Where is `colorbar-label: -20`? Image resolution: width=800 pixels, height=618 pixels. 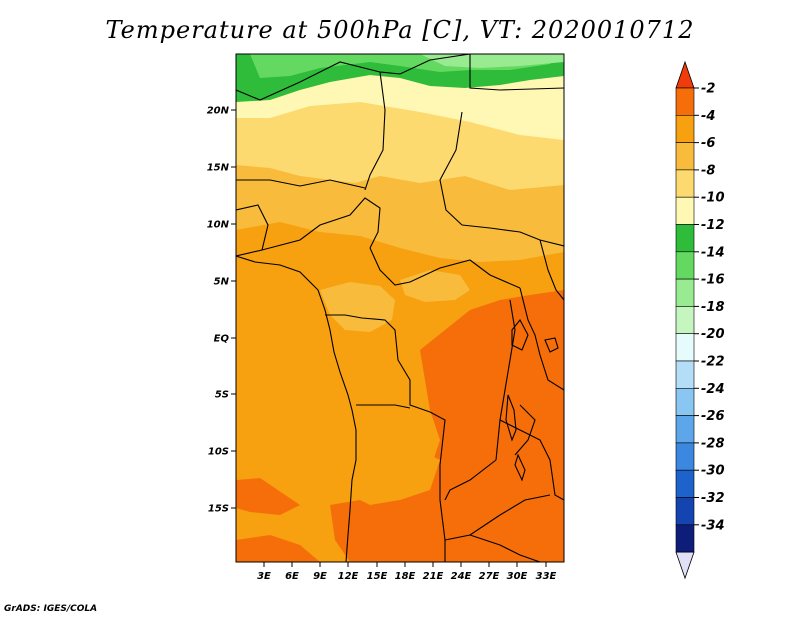
colorbar-label: -20 is located at coordinates (713, 334).